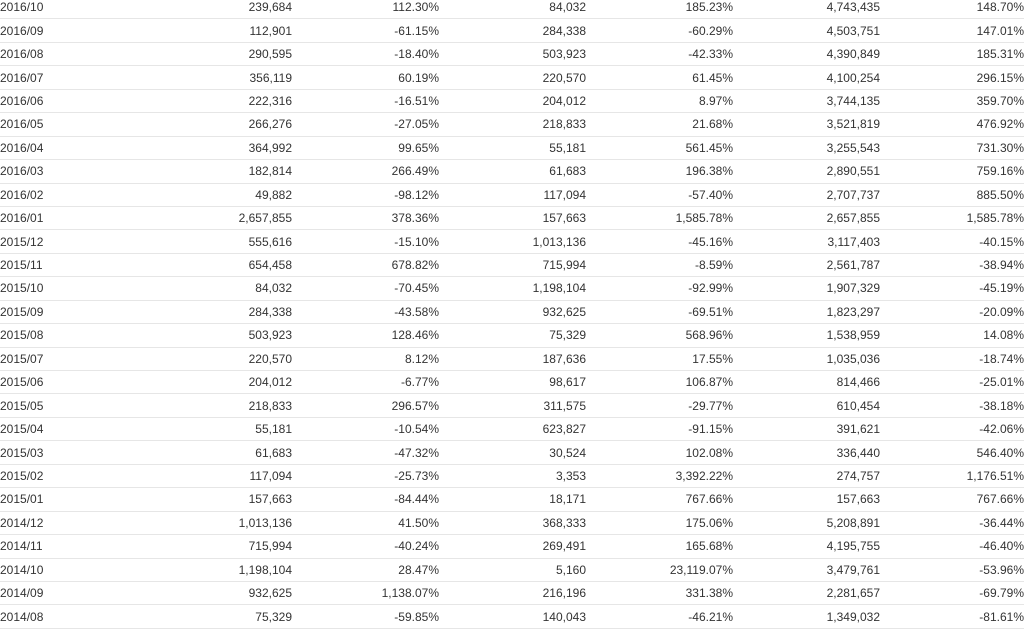 The height and width of the screenshot is (630, 1024). What do you see at coordinates (365, 10) in the screenshot?
I see `change-a-cell: 112.30%` at bounding box center [365, 10].